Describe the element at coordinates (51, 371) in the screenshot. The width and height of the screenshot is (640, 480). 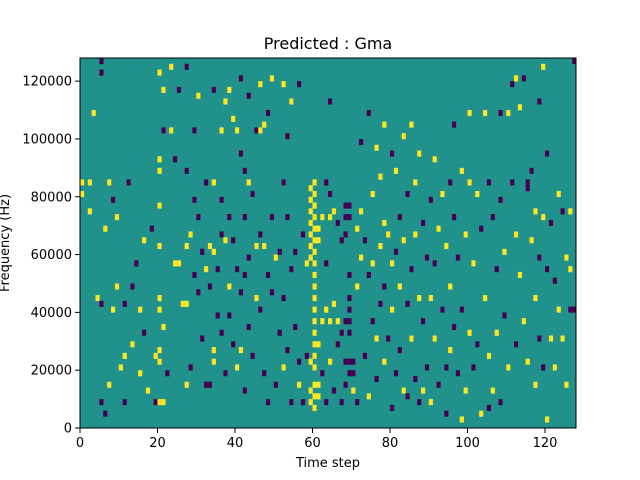
I see `y-tick-label: 20000` at that location.